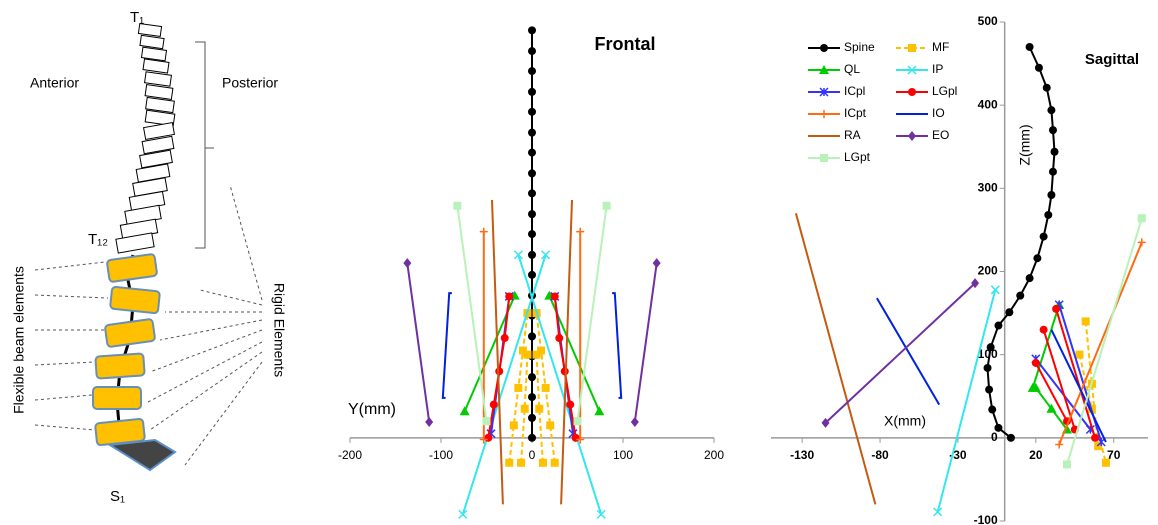  I want to click on top-label: T₁, so click(137, 17).